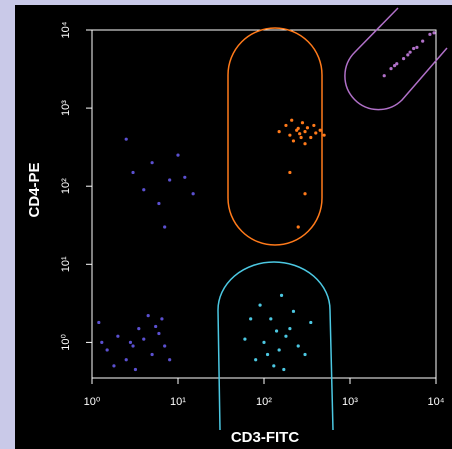 This screenshot has height=449, width=452. What do you see at coordinates (92, 402) in the screenshot?
I see `x-tick-label: 10⁰` at bounding box center [92, 402].